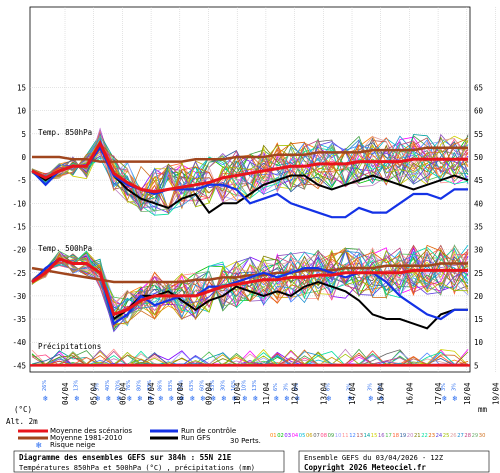  Describe the element at coordinates (478, 180) in the screenshot. I see `right-tick-label: 45` at that location.